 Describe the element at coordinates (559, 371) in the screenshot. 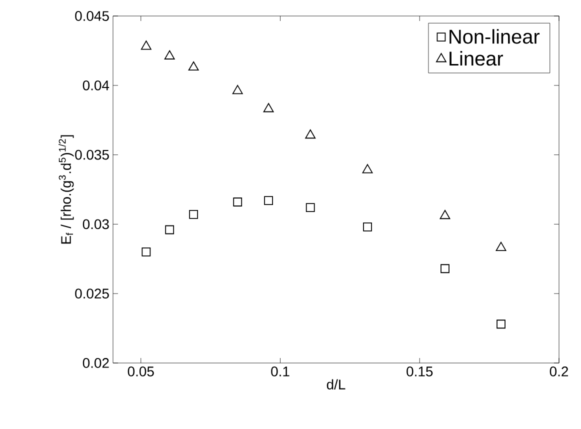

I see `x-tick-label: 0.2` at that location.